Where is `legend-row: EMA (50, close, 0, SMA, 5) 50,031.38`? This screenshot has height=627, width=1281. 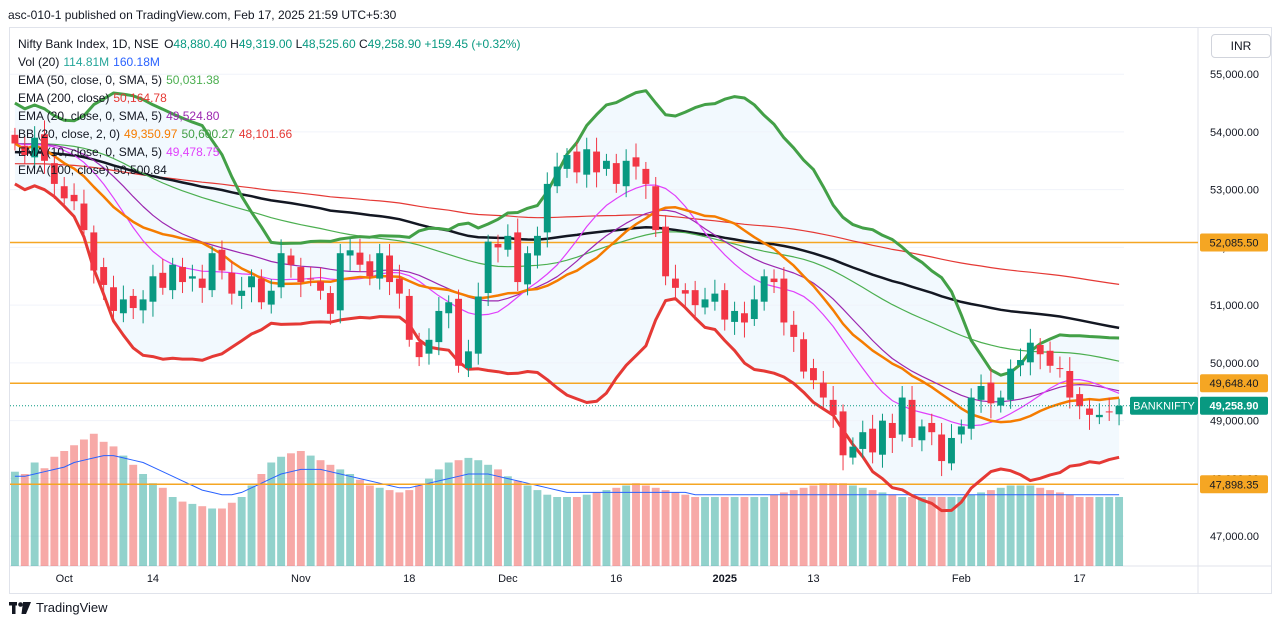
legend-row: EMA (50, close, 0, SMA, 5) 50,031.38 is located at coordinates (269, 80).